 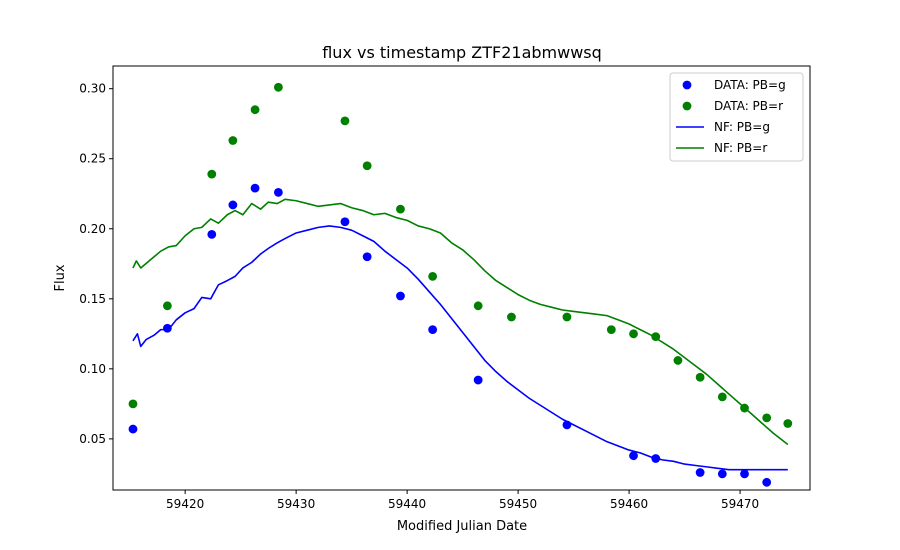 I want to click on x-axis-label: Modified Julian Date, so click(x=462, y=526).